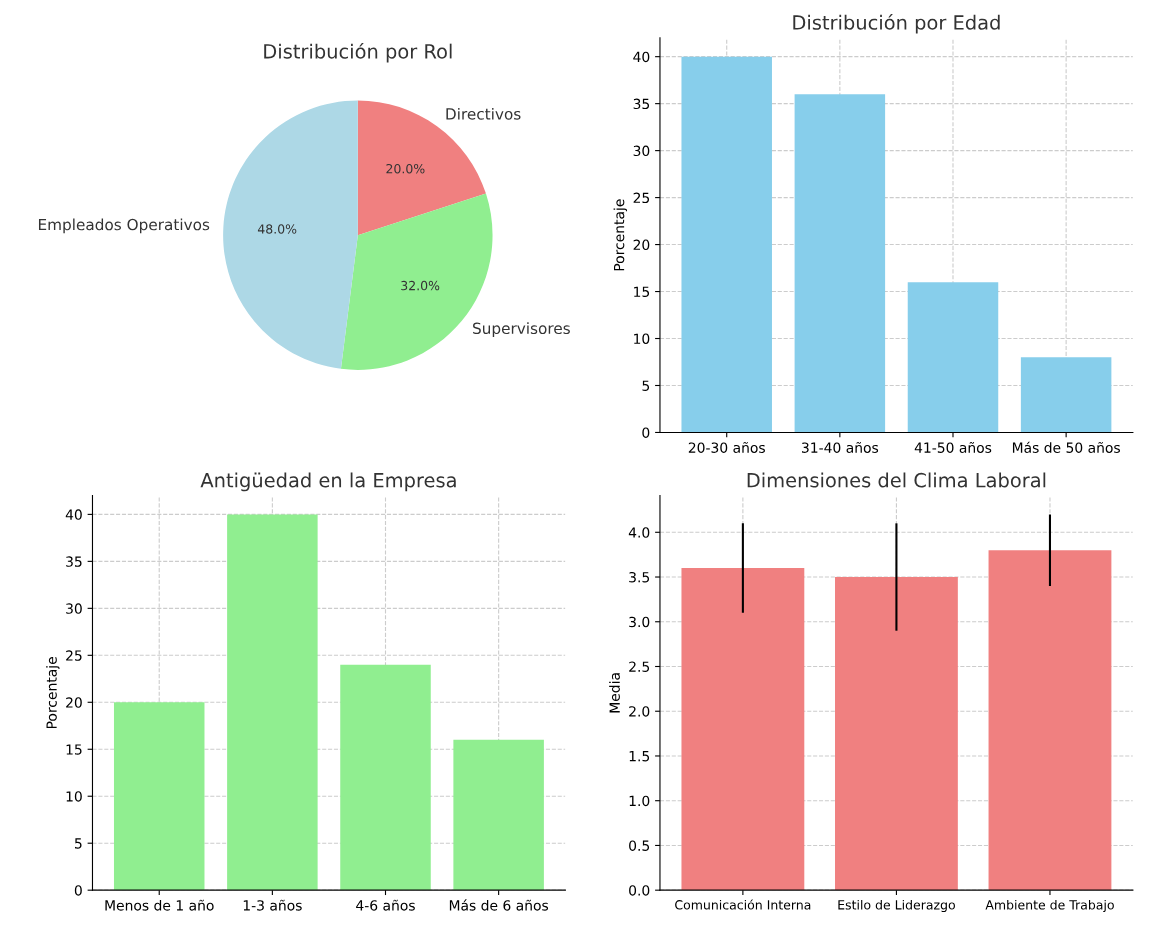 Image resolution: width=1156 pixels, height=947 pixels. Describe the element at coordinates (726, 447) in the screenshot. I see `x-tick-label: 20-30 años` at that location.